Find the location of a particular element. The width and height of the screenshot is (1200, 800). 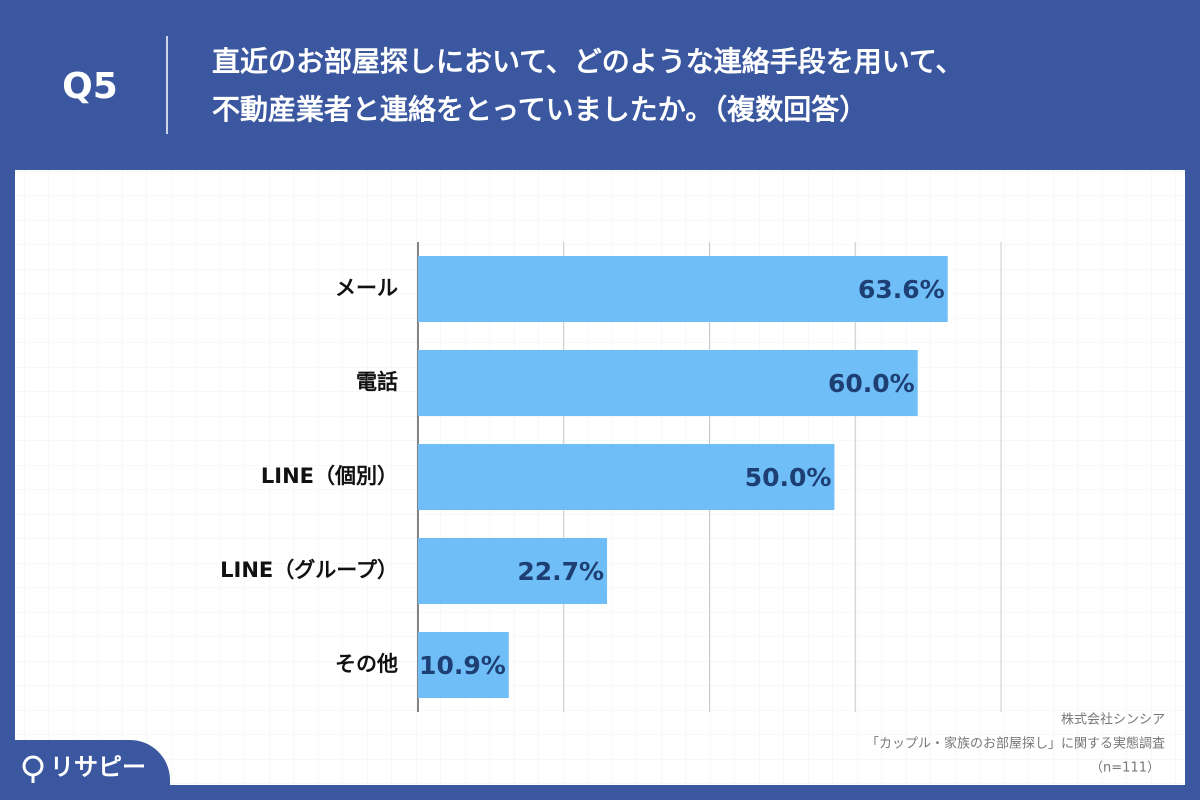

value-label: 50.0% is located at coordinates (788, 477).